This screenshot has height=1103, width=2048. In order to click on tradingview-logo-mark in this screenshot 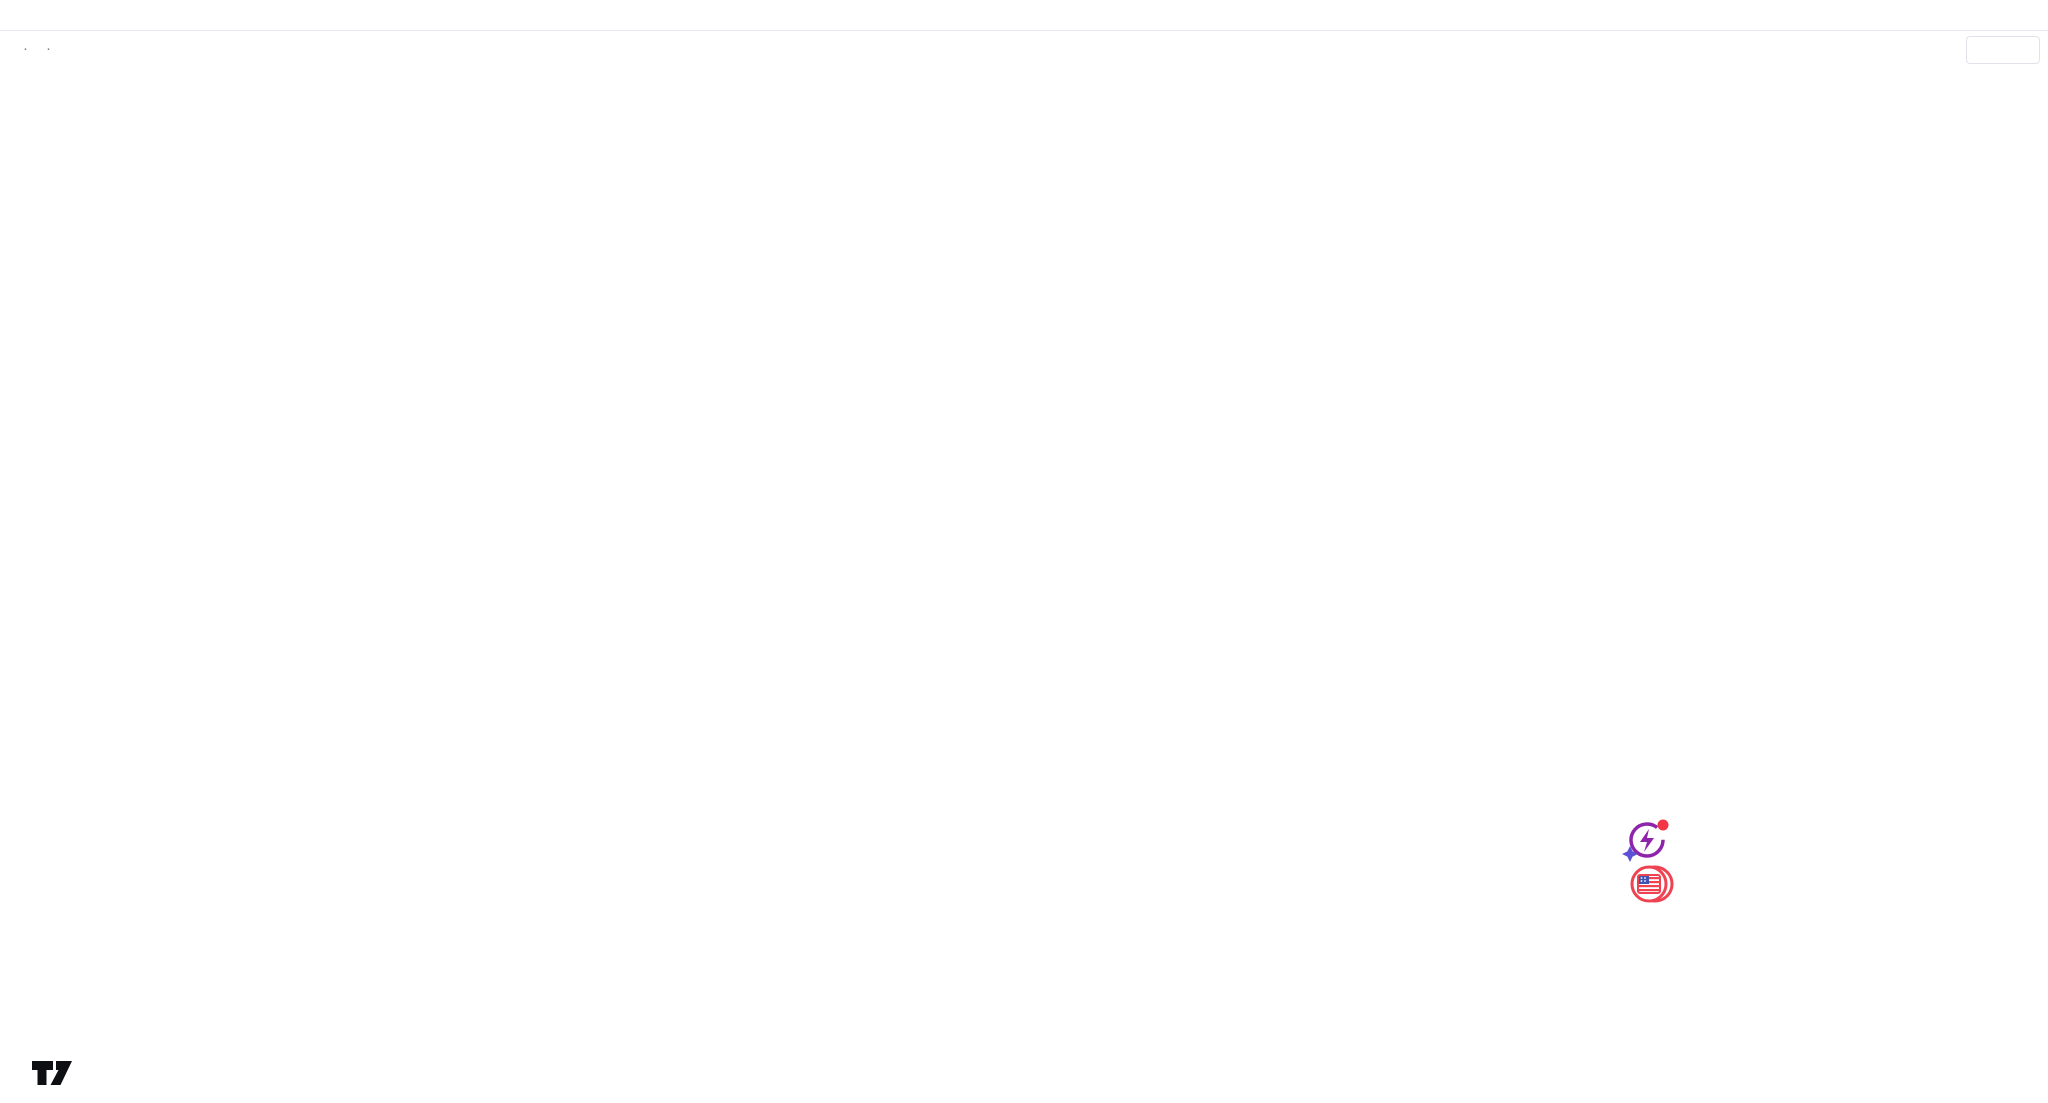, I will do `click(52, 1073)`.